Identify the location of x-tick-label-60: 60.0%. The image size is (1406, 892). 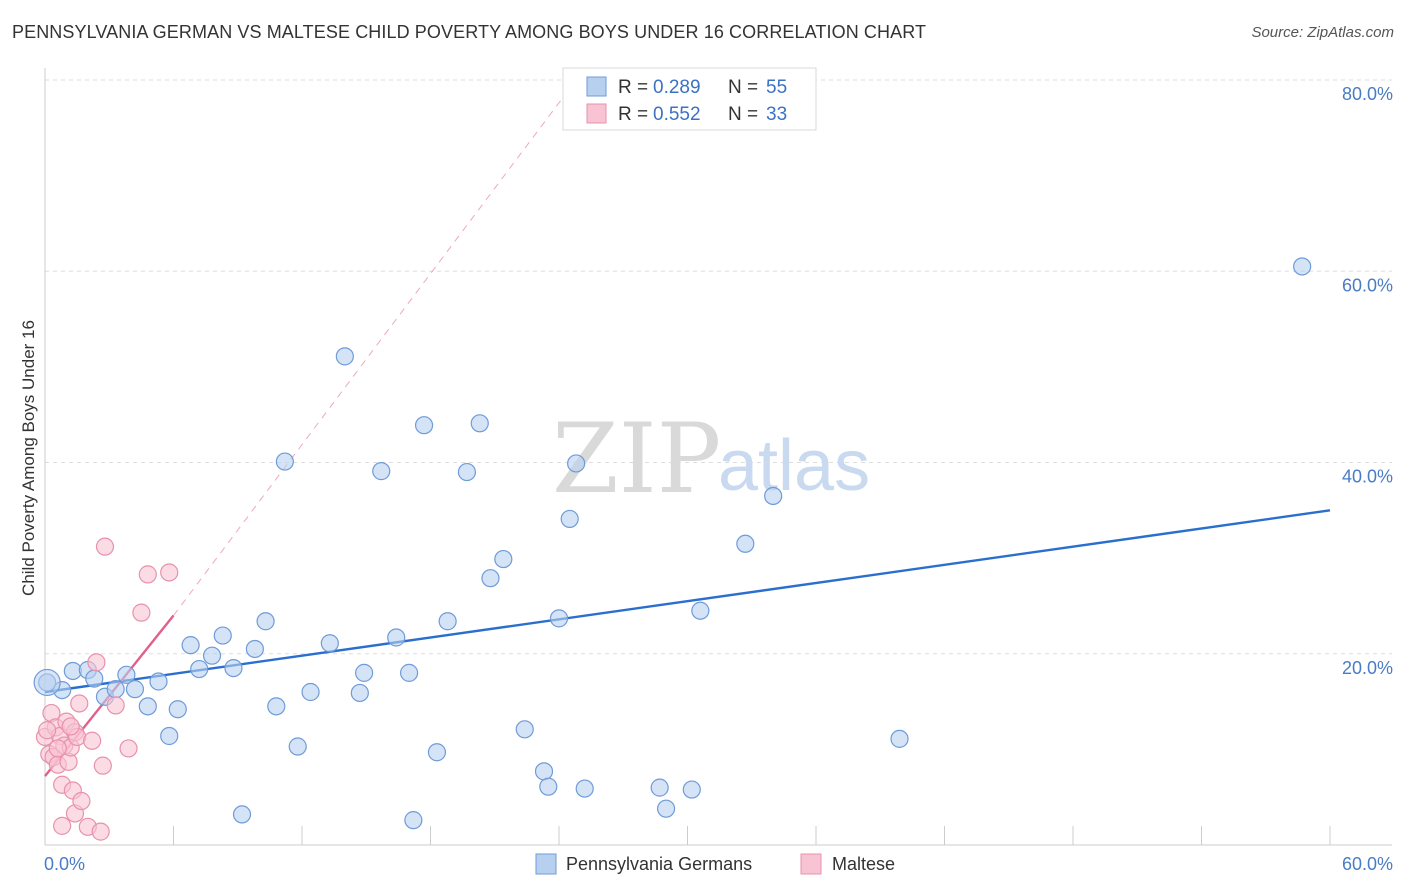
(1367, 864).